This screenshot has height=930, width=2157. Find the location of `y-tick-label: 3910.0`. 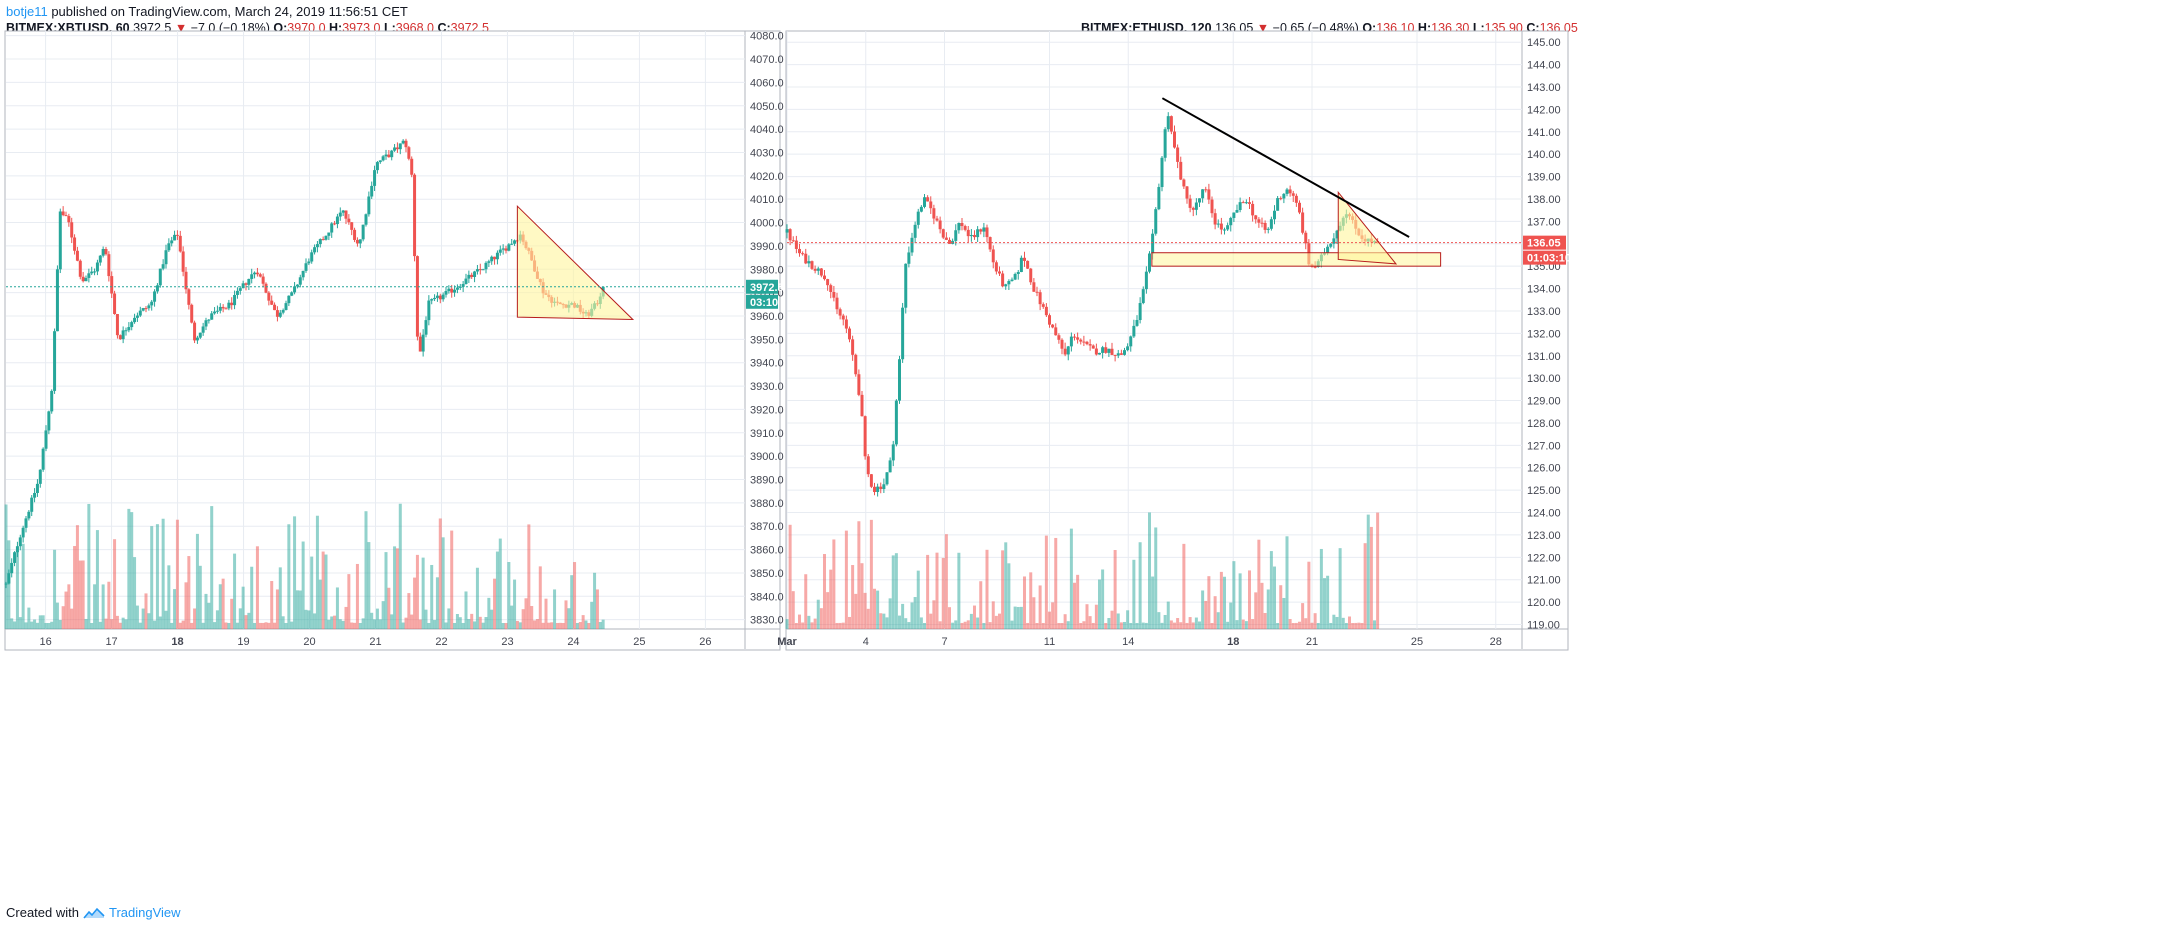

y-tick-label: 3910.0 is located at coordinates (767, 434).